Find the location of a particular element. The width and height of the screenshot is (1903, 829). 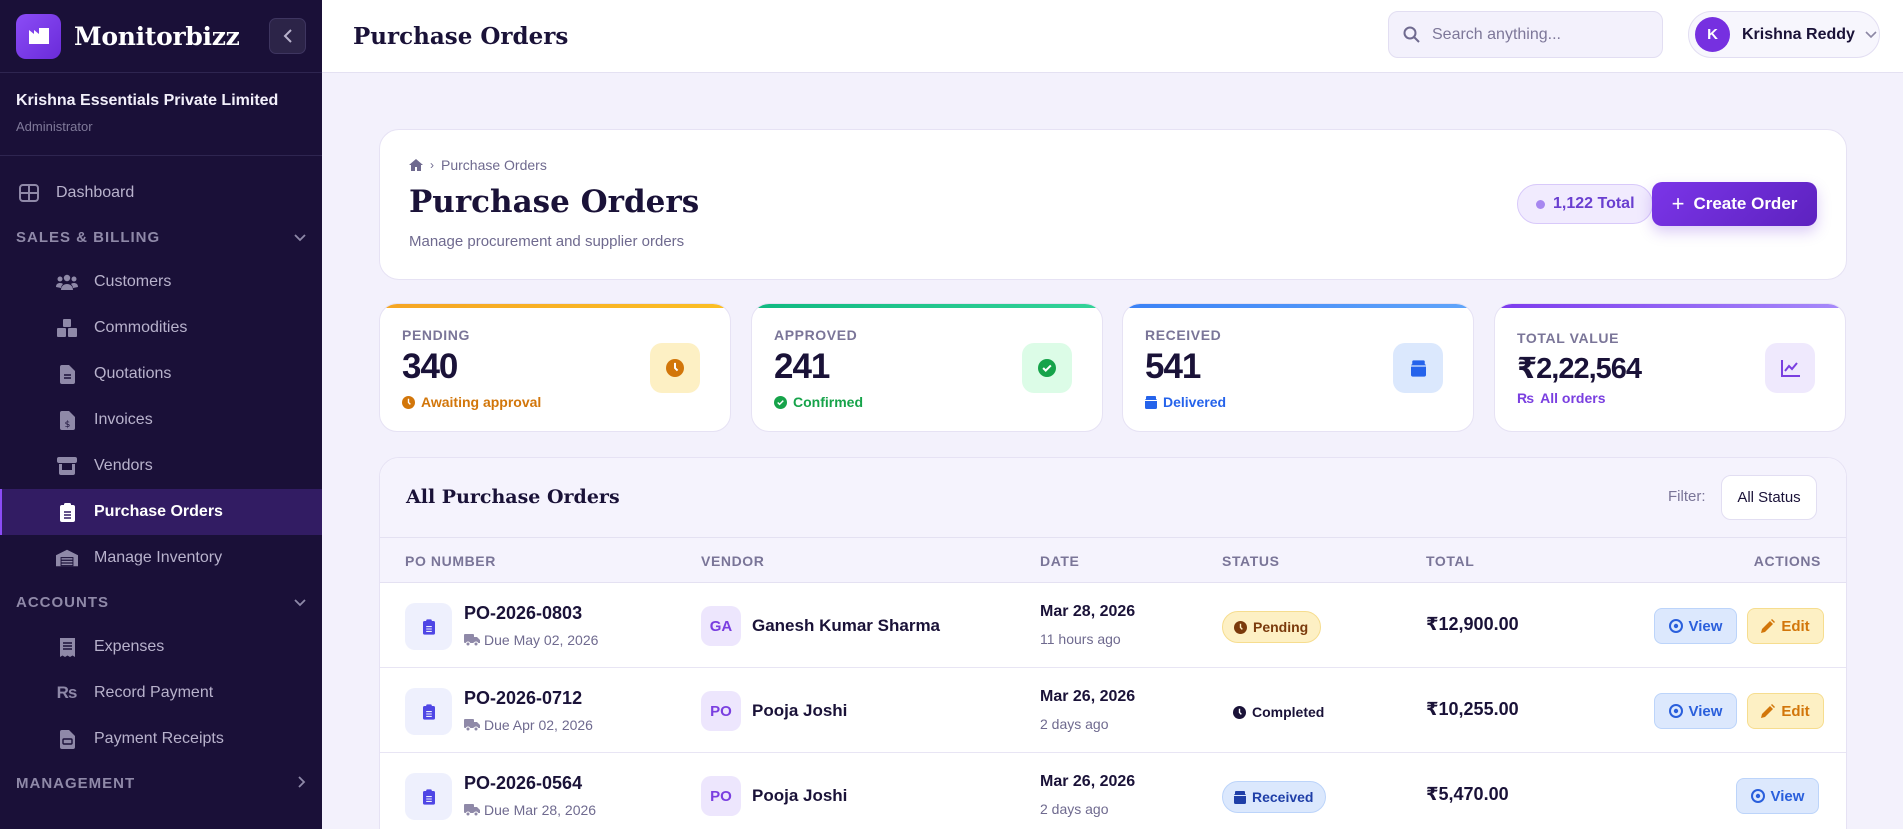

table-toolbar: All Purchase Orders Filter: All Status is located at coordinates (1113, 498).